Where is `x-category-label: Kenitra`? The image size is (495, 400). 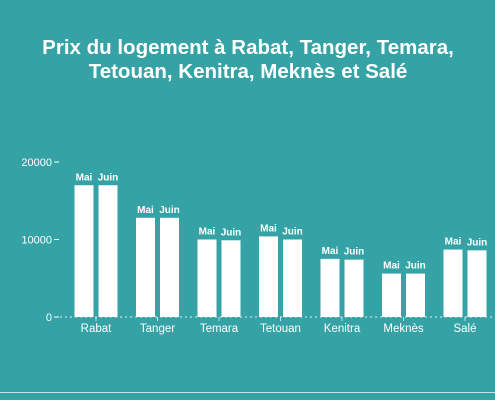 x-category-label: Kenitra is located at coordinates (342, 329).